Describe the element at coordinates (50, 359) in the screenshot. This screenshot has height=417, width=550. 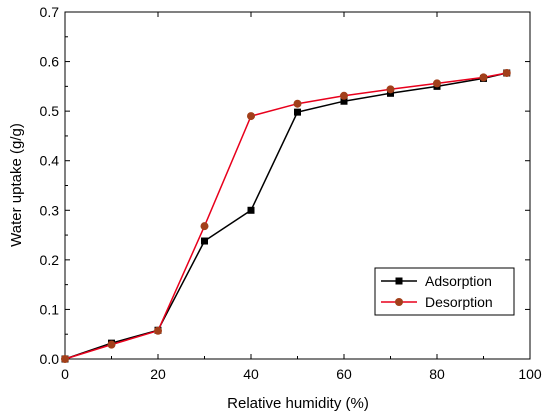
I see `y-tick-label: 0.0` at that location.